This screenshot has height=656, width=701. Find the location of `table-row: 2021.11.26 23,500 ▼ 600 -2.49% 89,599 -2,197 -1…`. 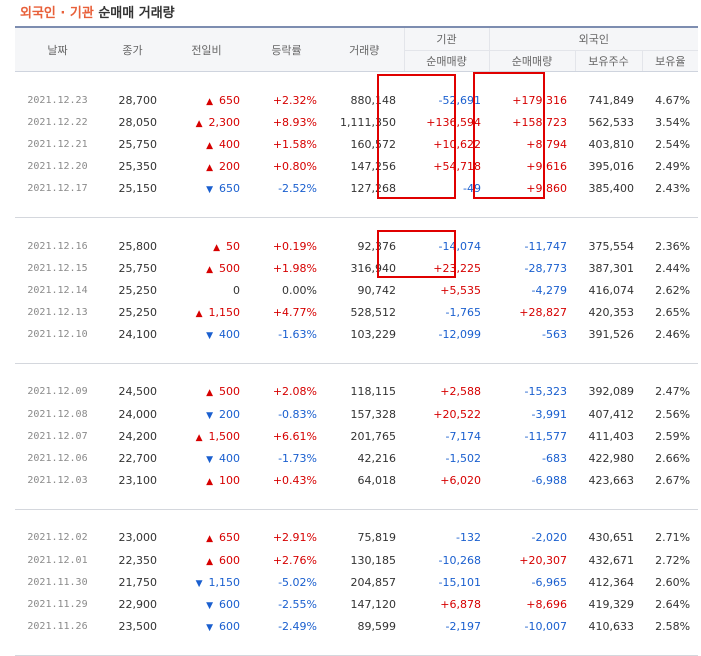

table-row: 2021.11.26 23,500 ▼ 600 -2.49% 89,599 -2,197 -1… is located at coordinates (356, 627).